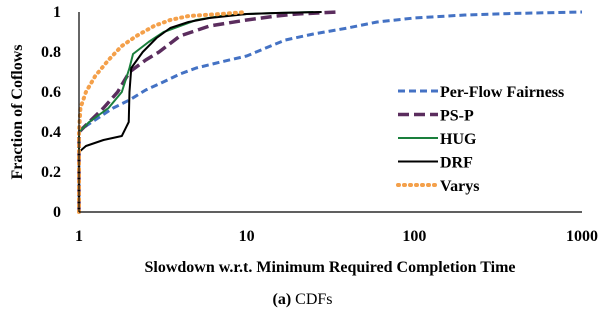 Image resolution: width=605 pixels, height=320 pixels. What do you see at coordinates (247, 236) in the screenshot?
I see `x-tick-label: 10` at bounding box center [247, 236].